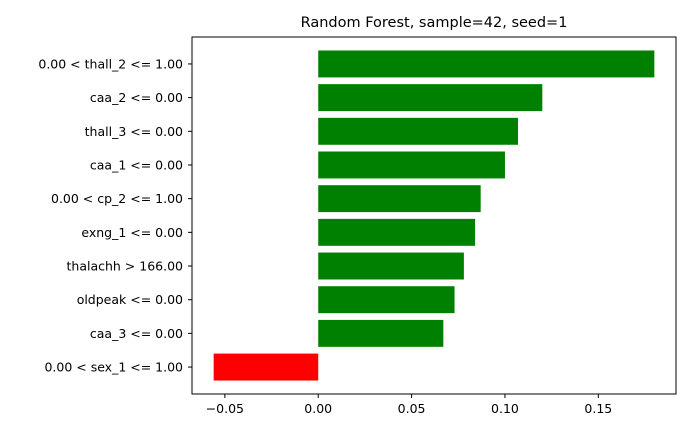  Describe the element at coordinates (412, 408) in the screenshot. I see `x-tick-label: 0.05` at that location.